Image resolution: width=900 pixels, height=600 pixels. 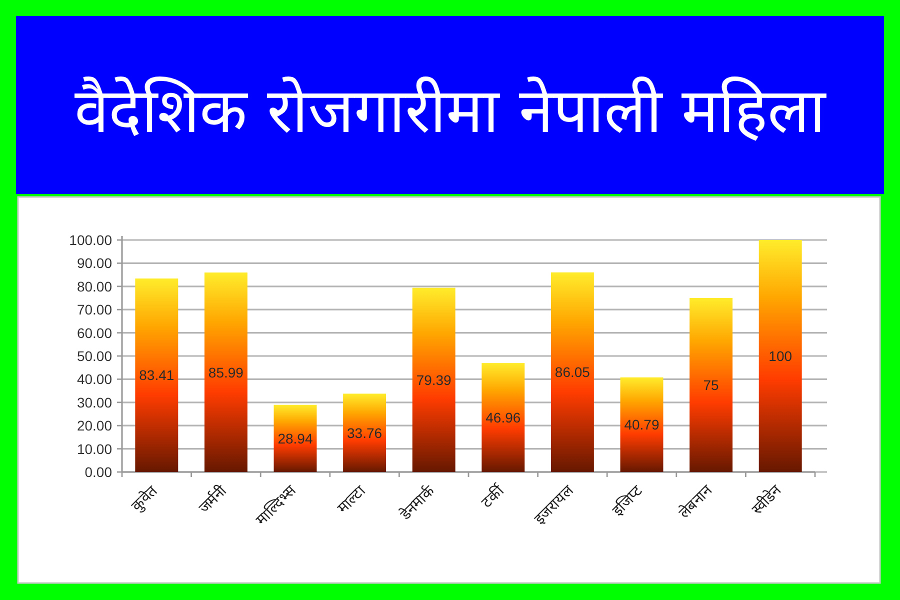 What do you see at coordinates (780, 356) in the screenshot?
I see `data-label: 100` at bounding box center [780, 356].